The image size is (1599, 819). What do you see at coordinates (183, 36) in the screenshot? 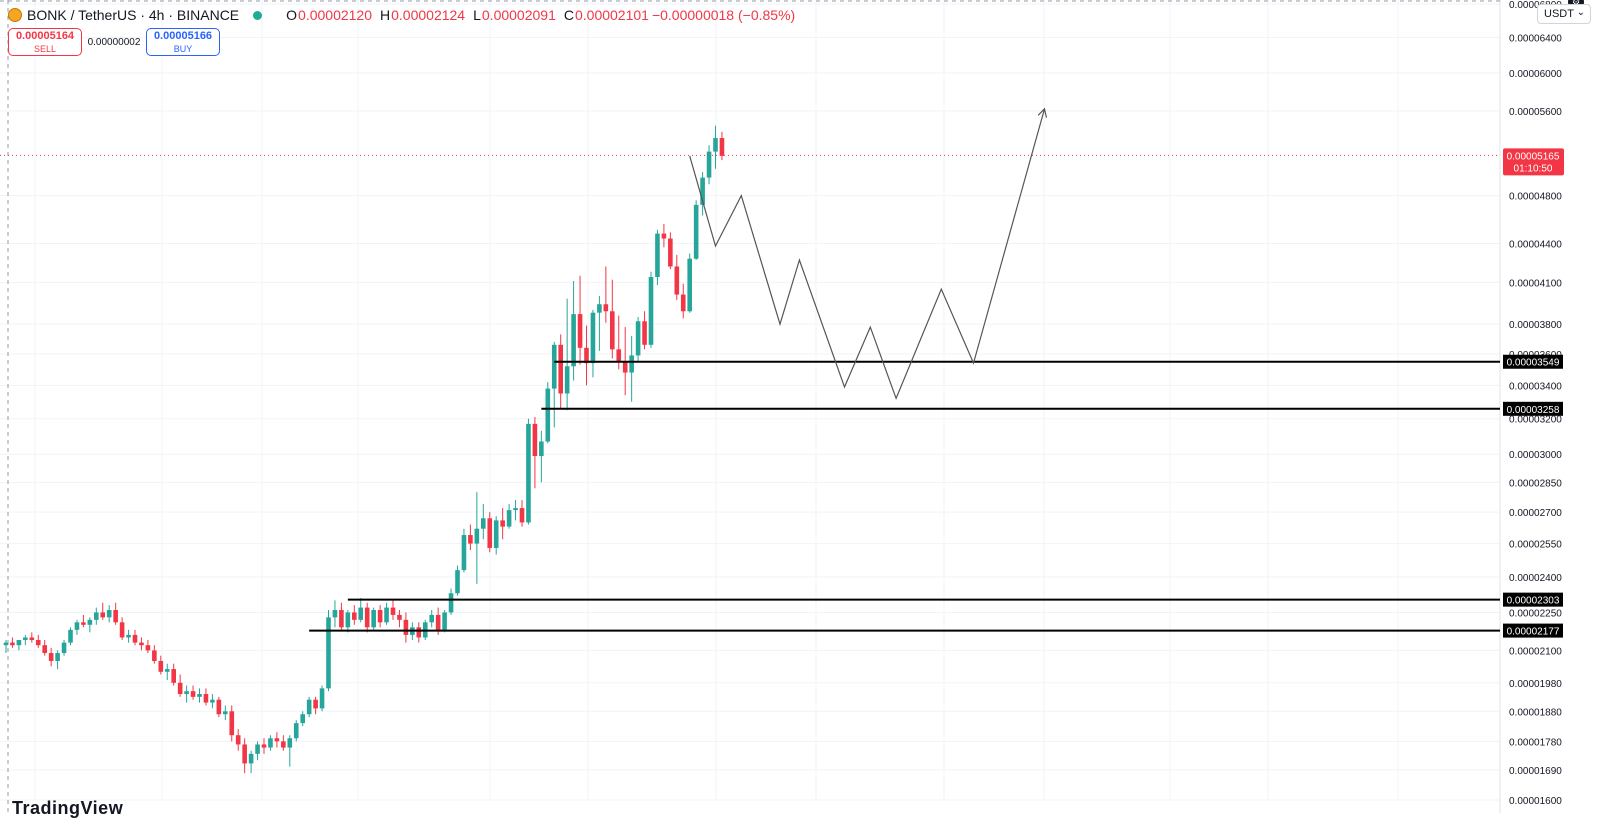
I see `buy-price: 0.00005166` at bounding box center [183, 36].